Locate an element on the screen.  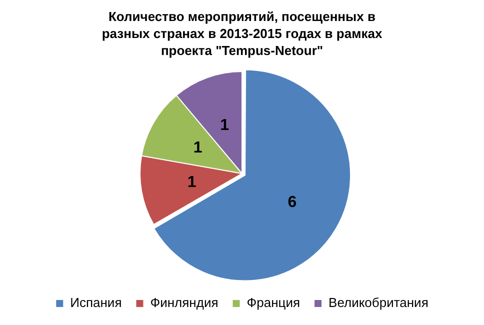
chart-title: Количество мероприятий, посещенных в разных странах в 2013-2015 годах в рамках проекта "Tempus-Netour" is located at coordinates (242, 34).